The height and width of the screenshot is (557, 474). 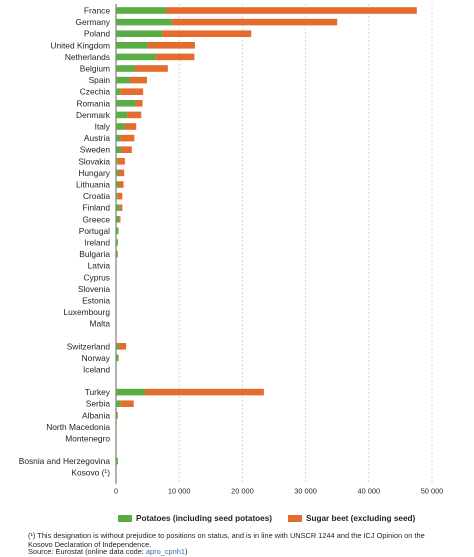 What do you see at coordinates (97, 219) in the screenshot?
I see `category-label: Greece` at bounding box center [97, 219].